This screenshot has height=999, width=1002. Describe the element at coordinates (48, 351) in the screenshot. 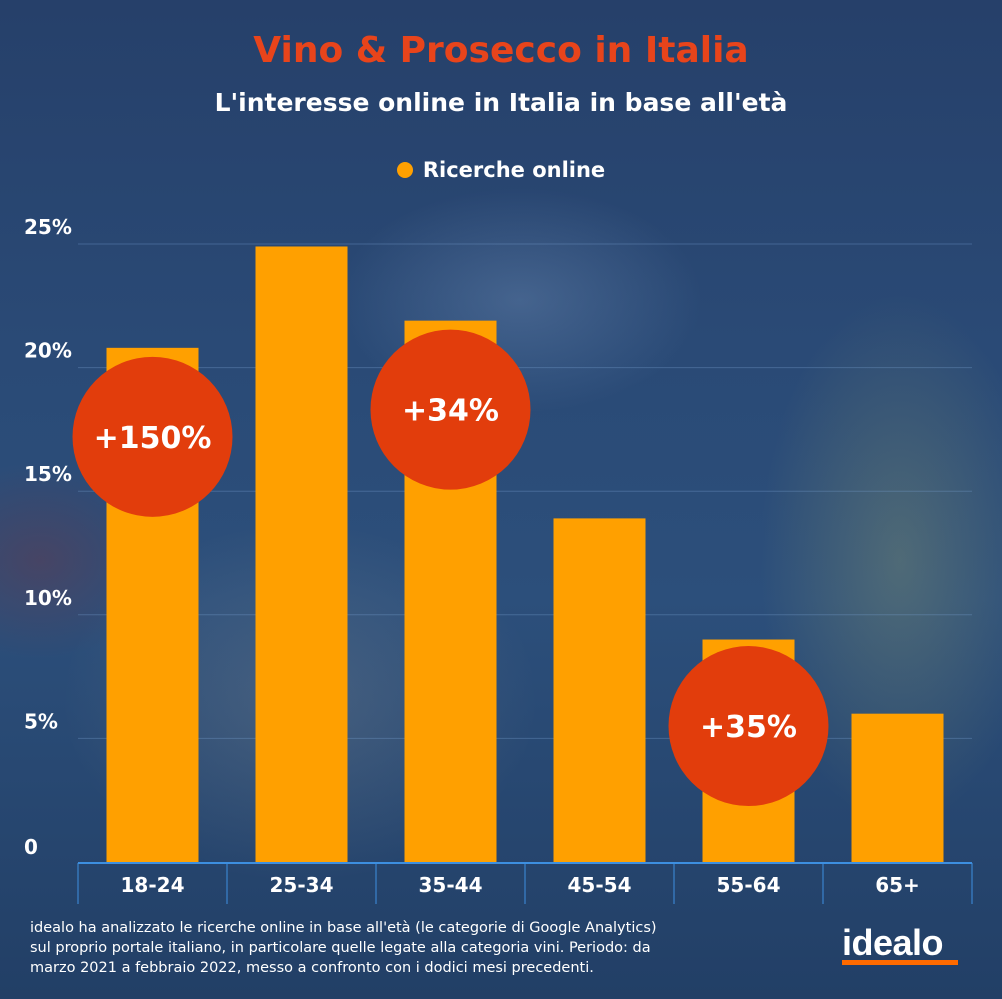

I see `y-tick-label: 20%` at that location.